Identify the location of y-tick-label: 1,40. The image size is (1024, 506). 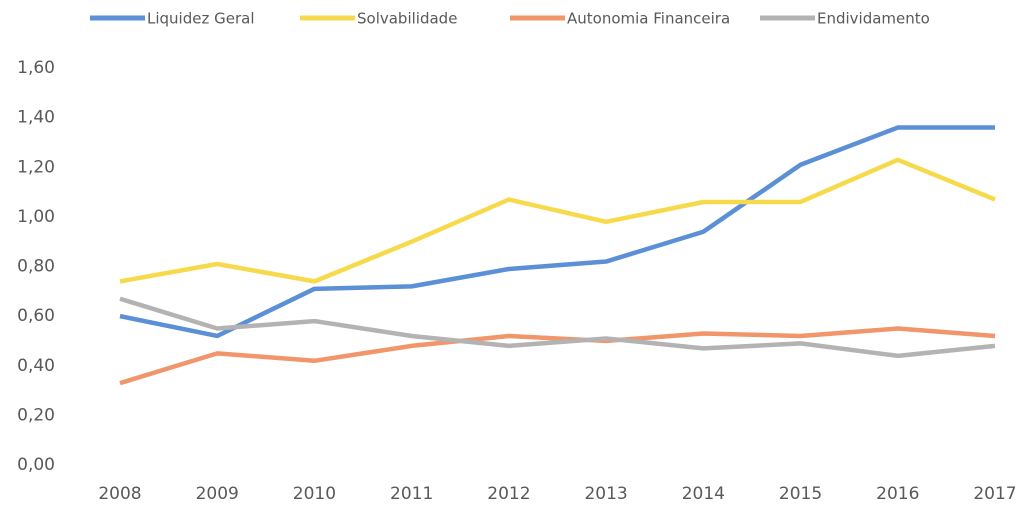
(36, 118).